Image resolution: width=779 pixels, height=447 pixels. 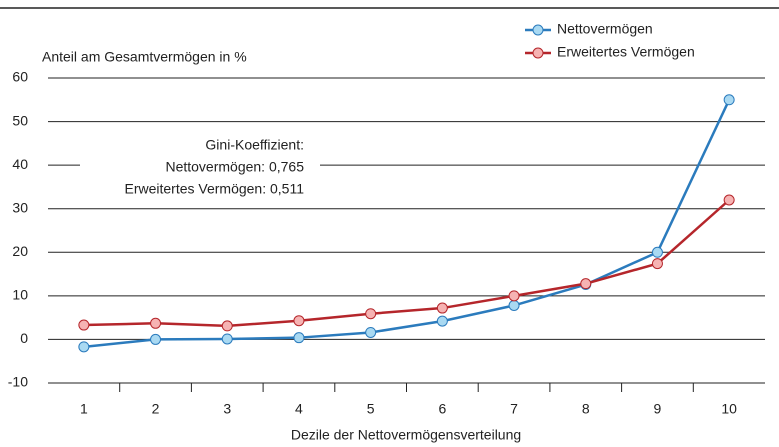 What do you see at coordinates (144, 57) in the screenshot?
I see `y-axis-label: Anteil am Gesamtvermögen in %` at bounding box center [144, 57].